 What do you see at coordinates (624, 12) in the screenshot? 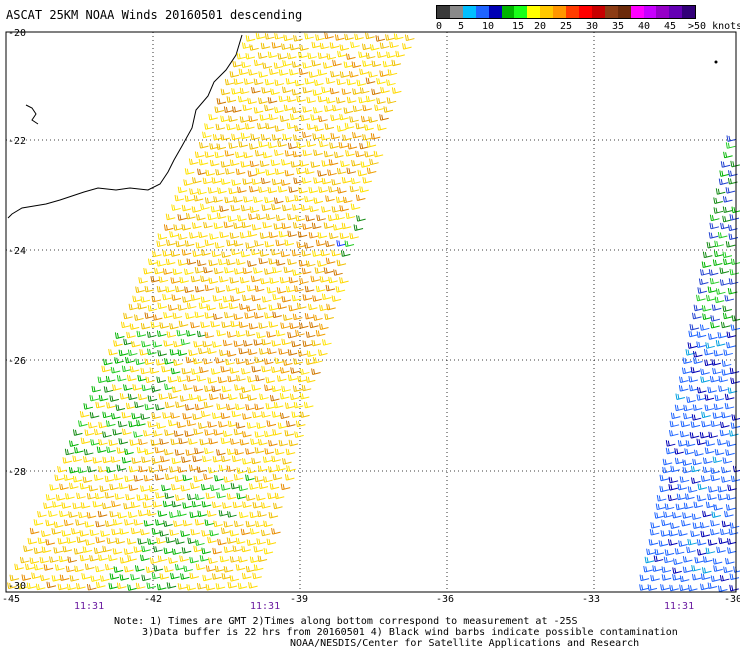
I see `scale-swatch` at bounding box center [624, 12].